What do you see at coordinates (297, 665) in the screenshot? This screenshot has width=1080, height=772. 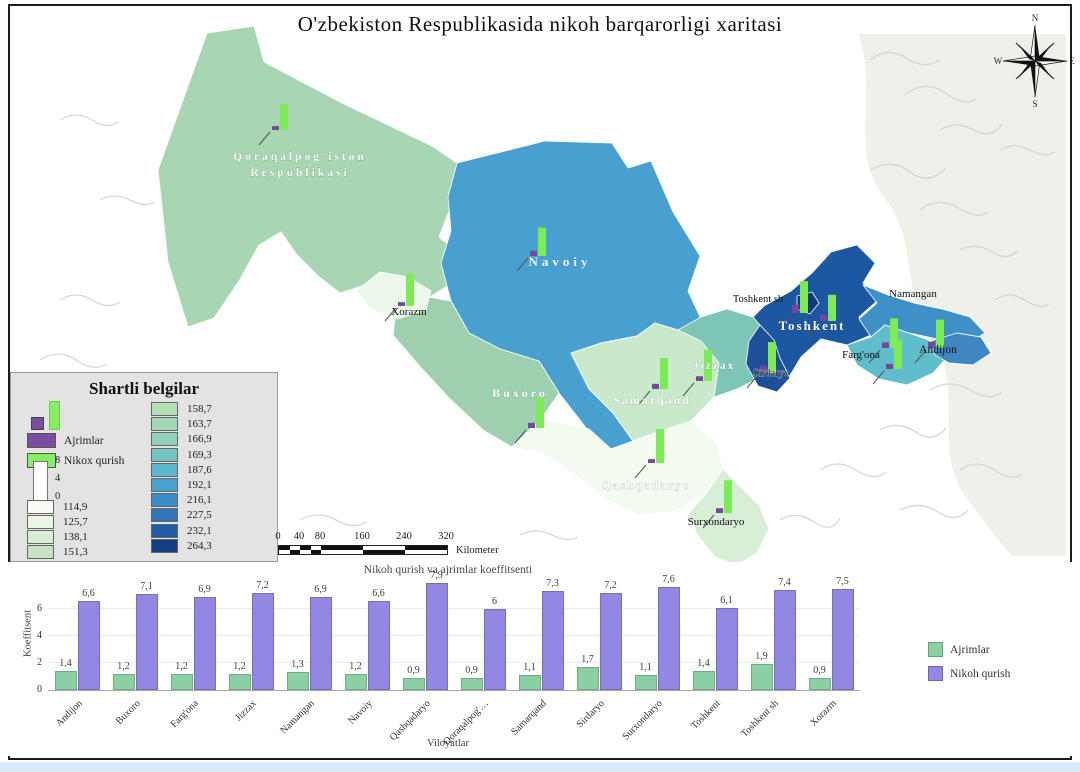 I see `ajrimlar-bar-value: 1,3` at bounding box center [297, 665].